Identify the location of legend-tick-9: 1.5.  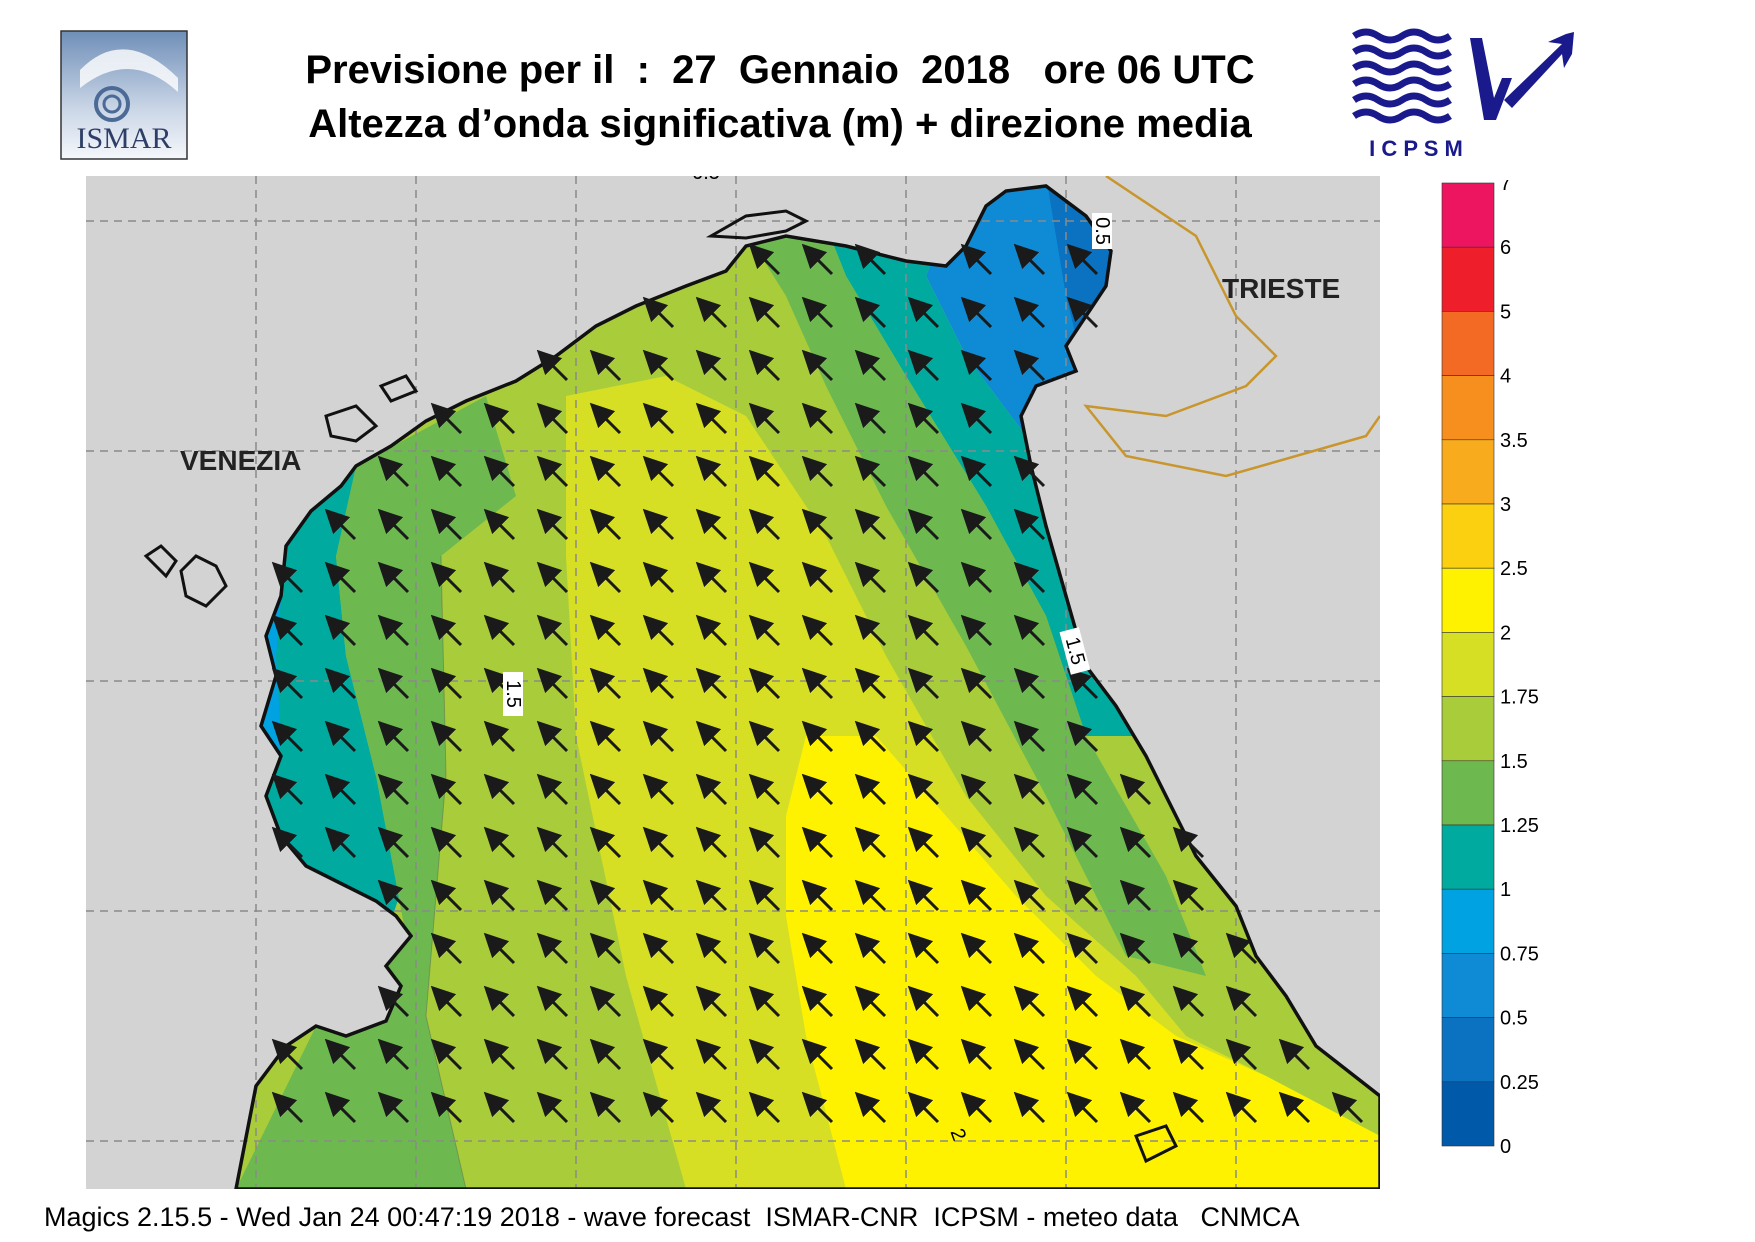
(1514, 762).